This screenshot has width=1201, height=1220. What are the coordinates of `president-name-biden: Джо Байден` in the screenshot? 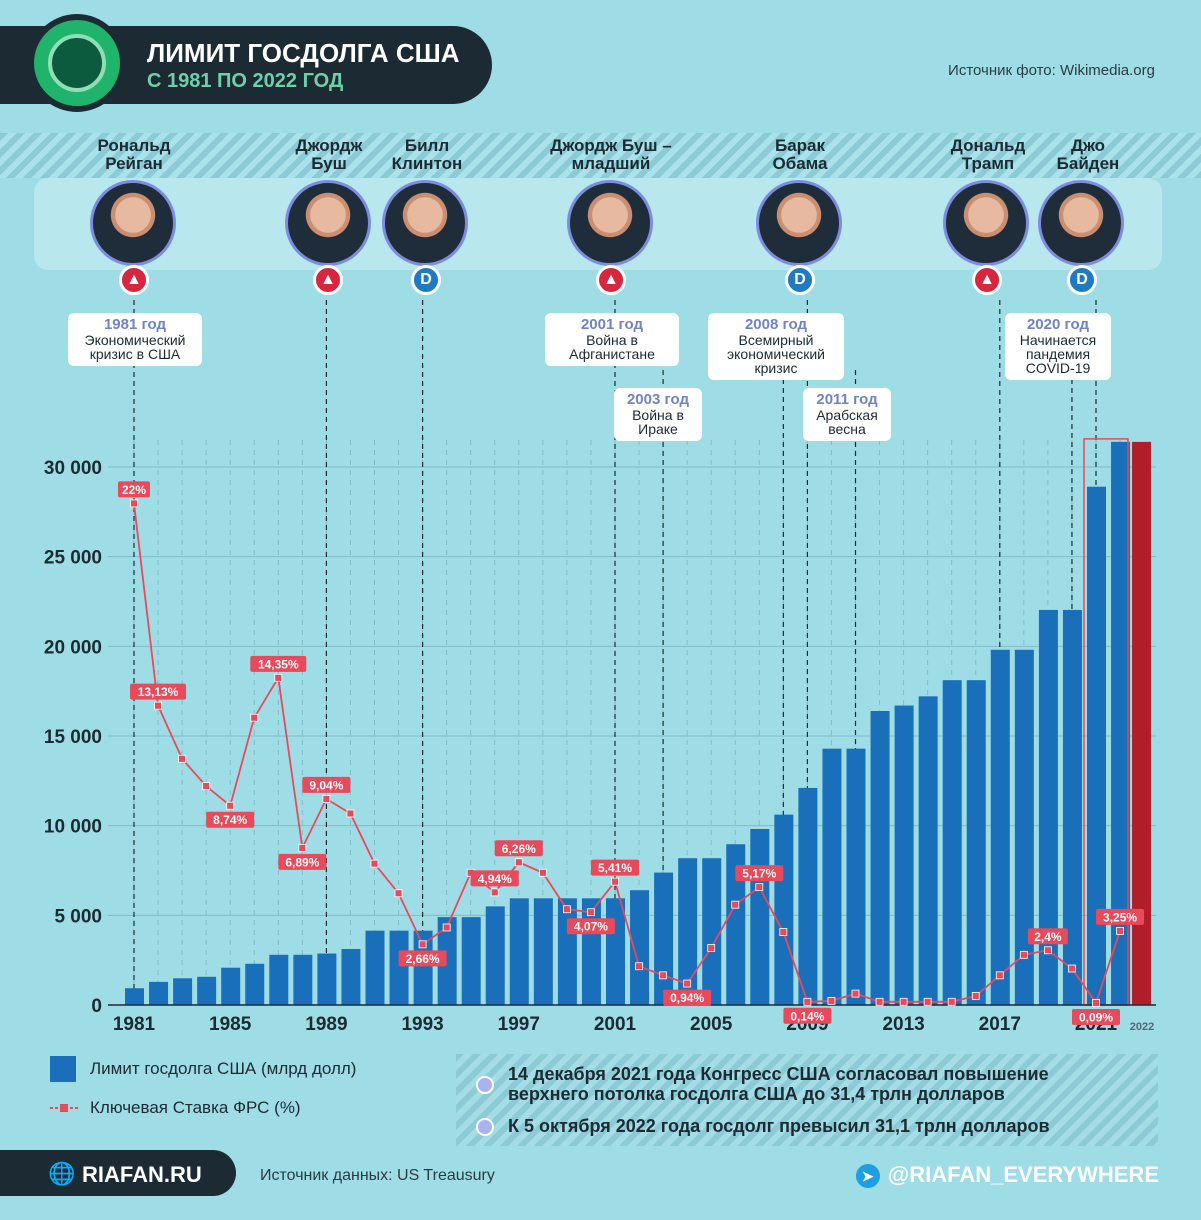 It's located at (1088, 154).